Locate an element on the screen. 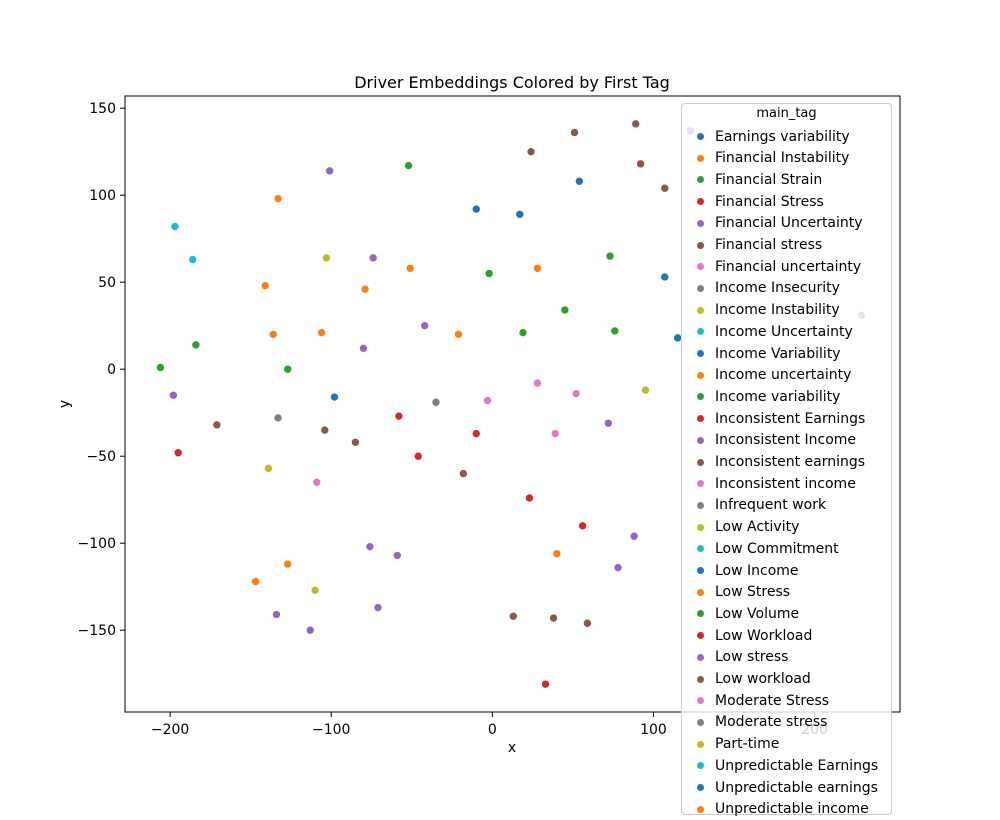 This screenshot has width=1000, height=820. legend-item: Income variability is located at coordinates (761, 396).